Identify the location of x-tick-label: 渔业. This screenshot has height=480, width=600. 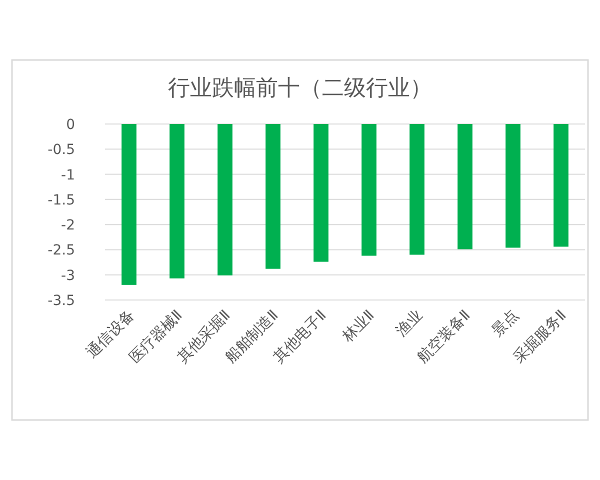
(409, 323).